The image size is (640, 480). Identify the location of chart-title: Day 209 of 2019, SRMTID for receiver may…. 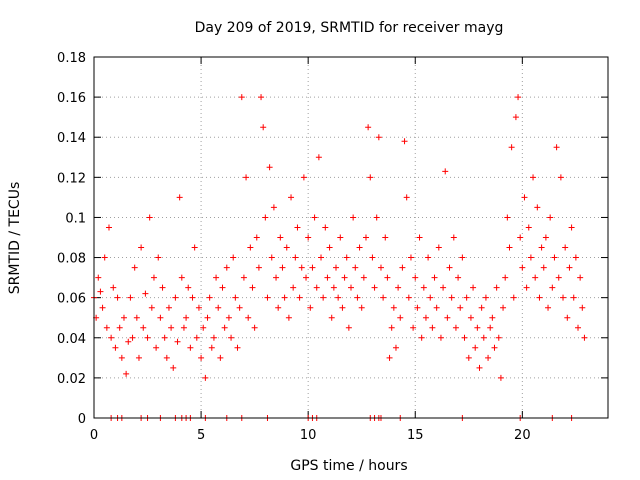
(349, 28).